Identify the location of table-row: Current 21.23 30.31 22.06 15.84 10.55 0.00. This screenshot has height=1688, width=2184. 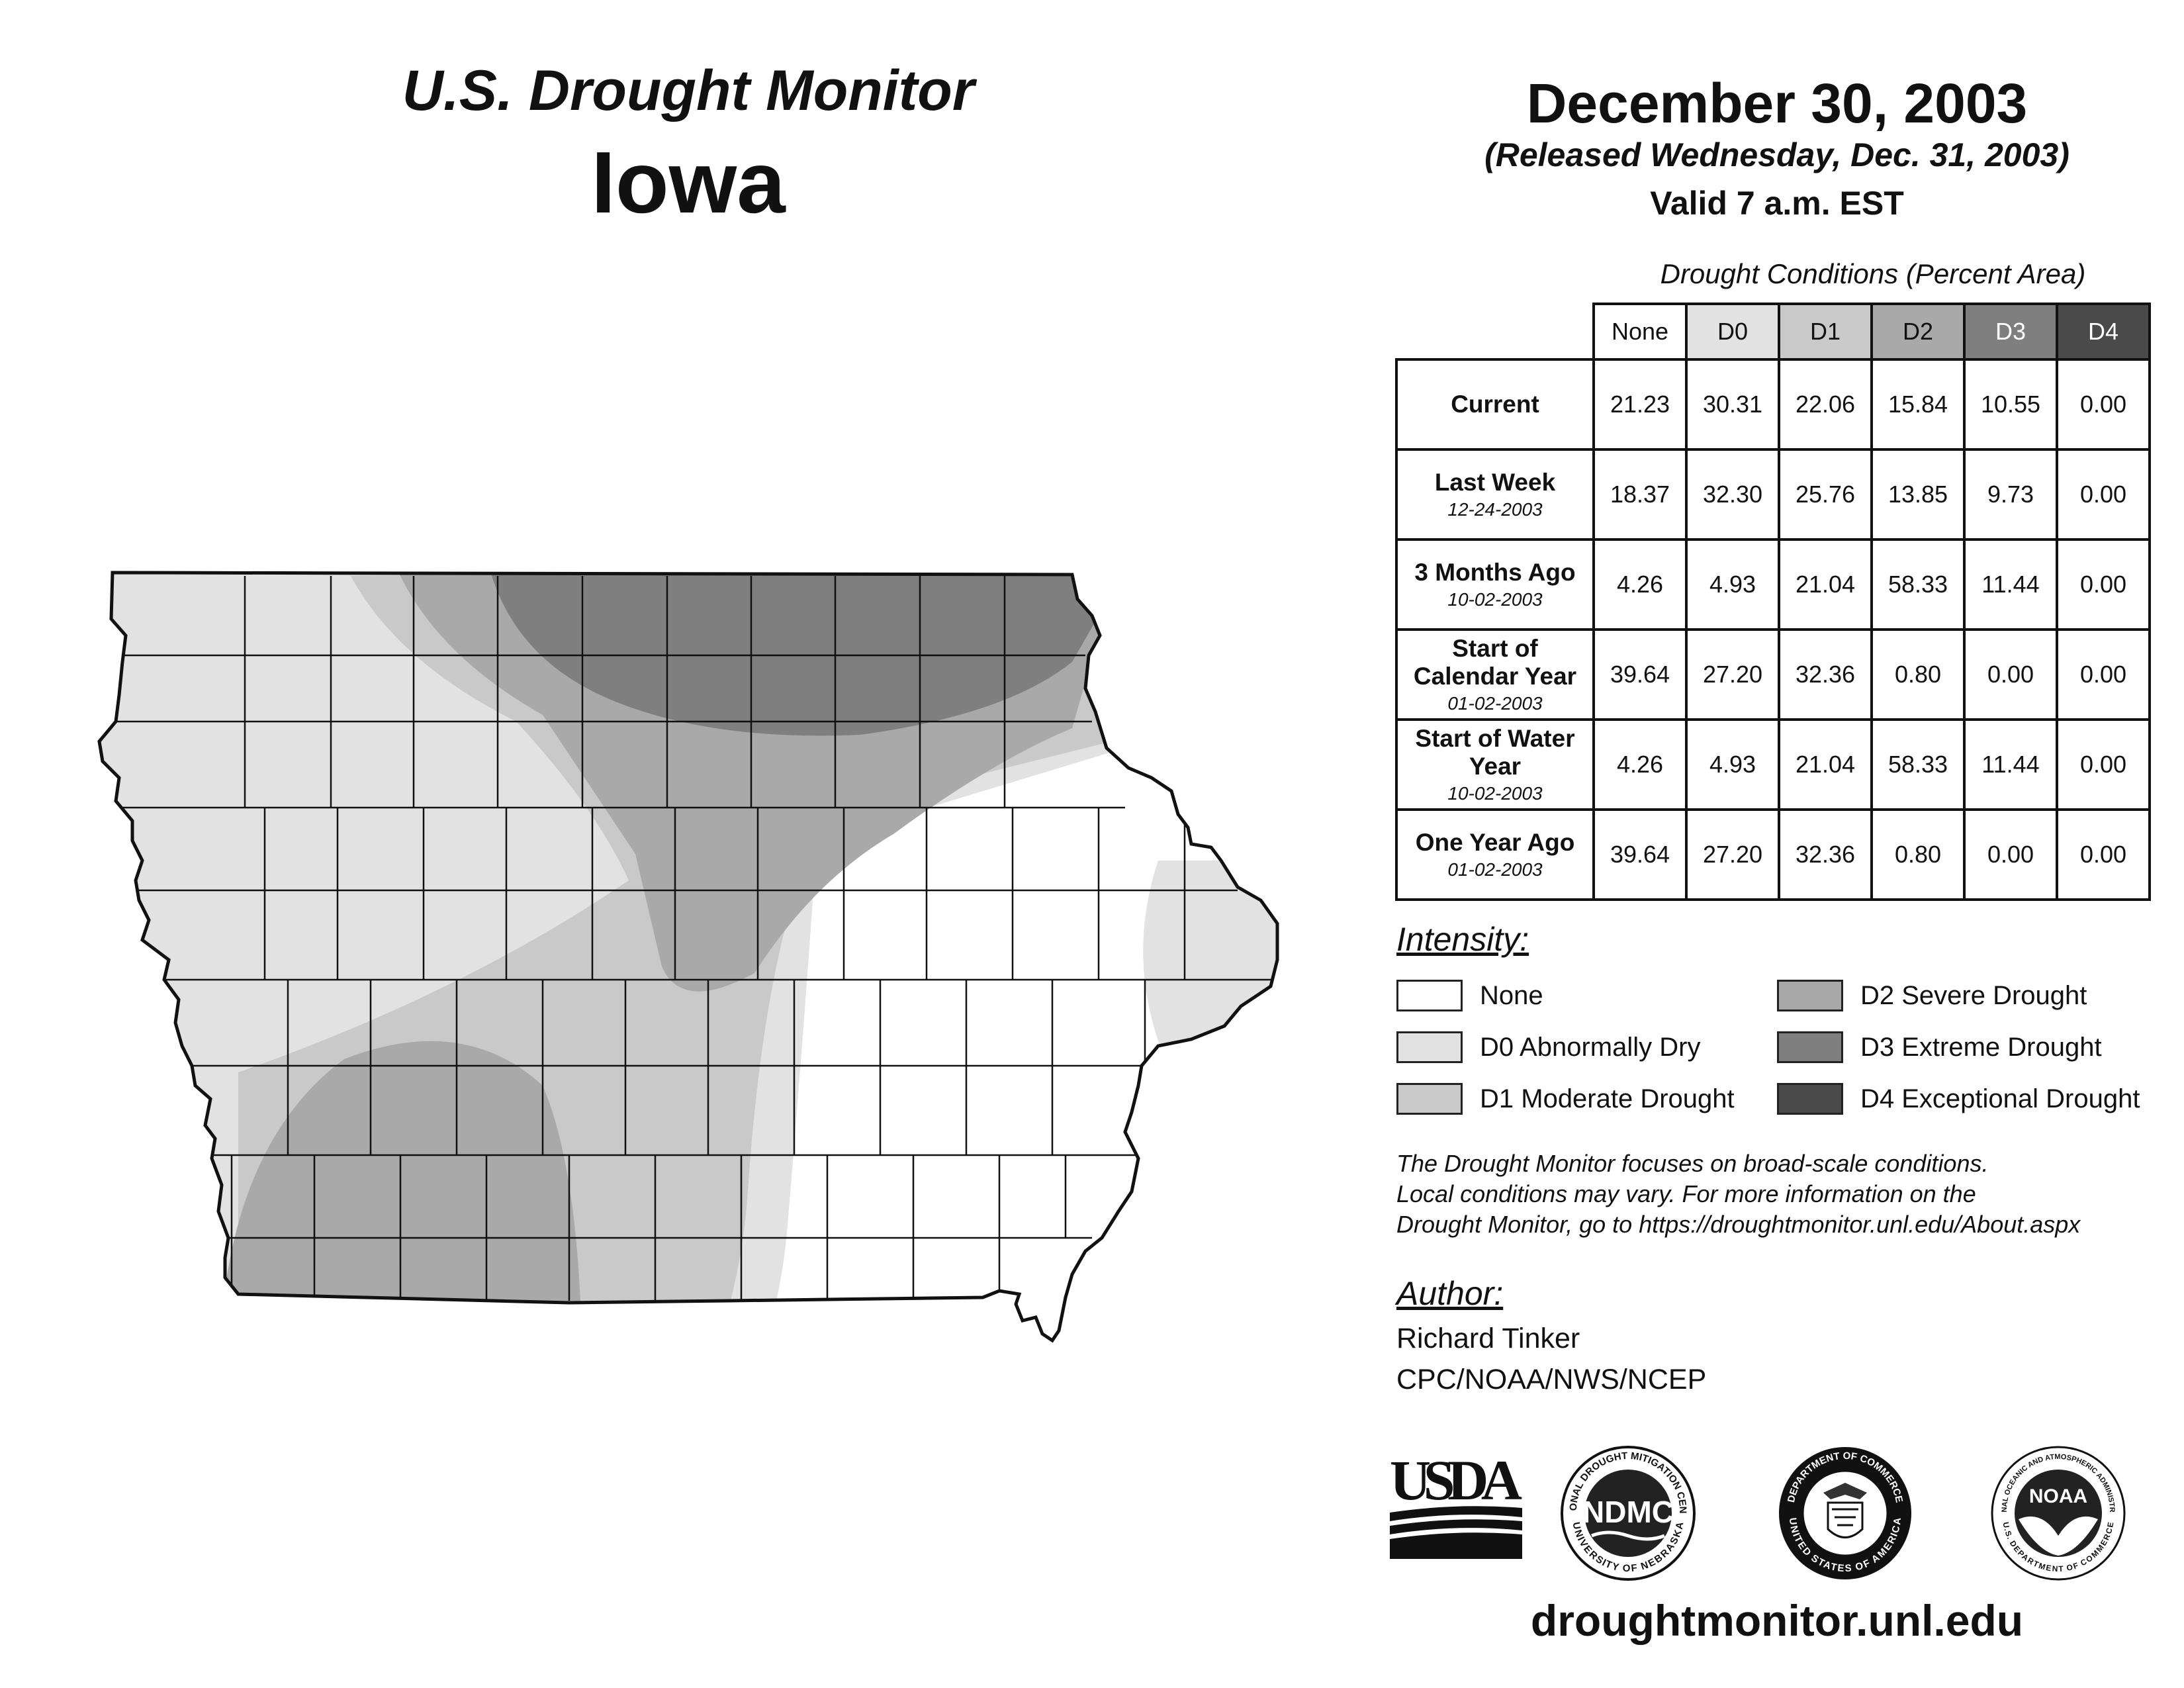
(1773, 405).